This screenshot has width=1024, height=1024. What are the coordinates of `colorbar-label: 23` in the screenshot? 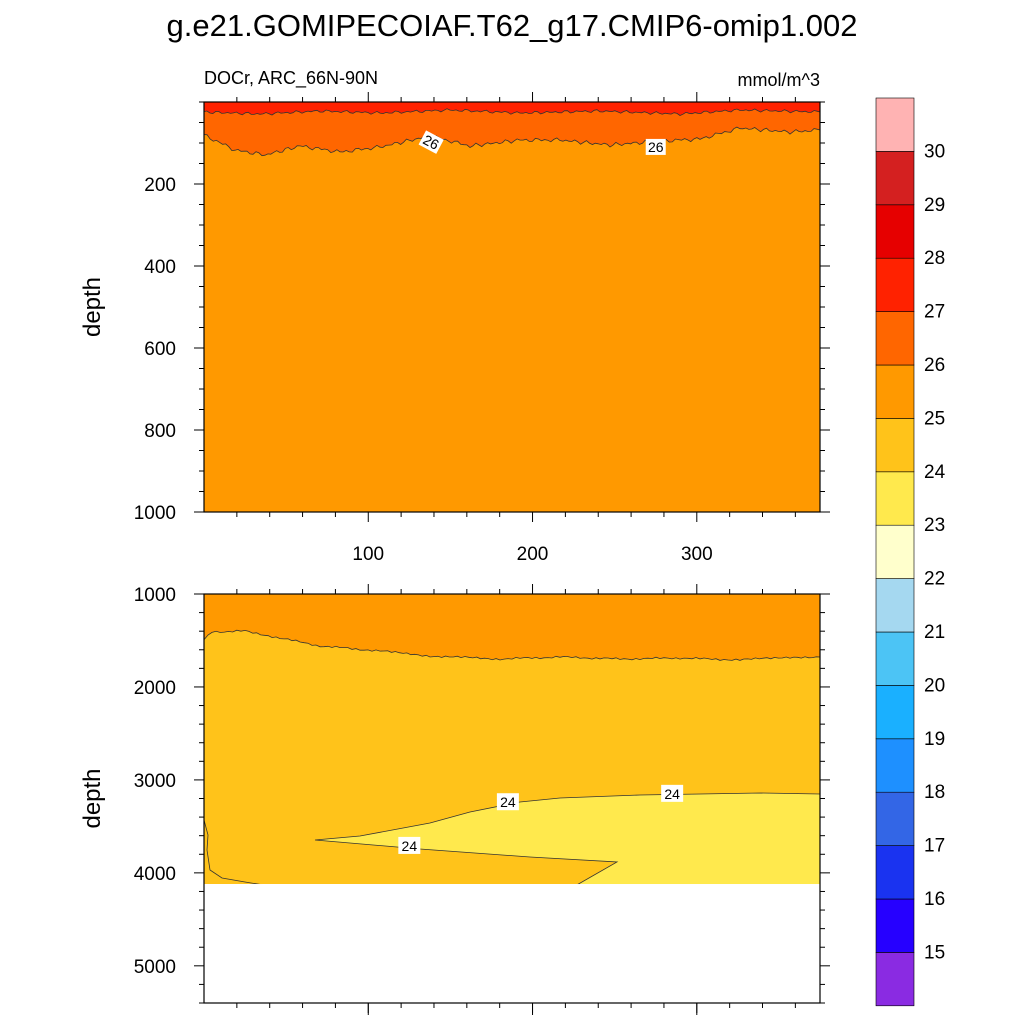 It's located at (934, 525).